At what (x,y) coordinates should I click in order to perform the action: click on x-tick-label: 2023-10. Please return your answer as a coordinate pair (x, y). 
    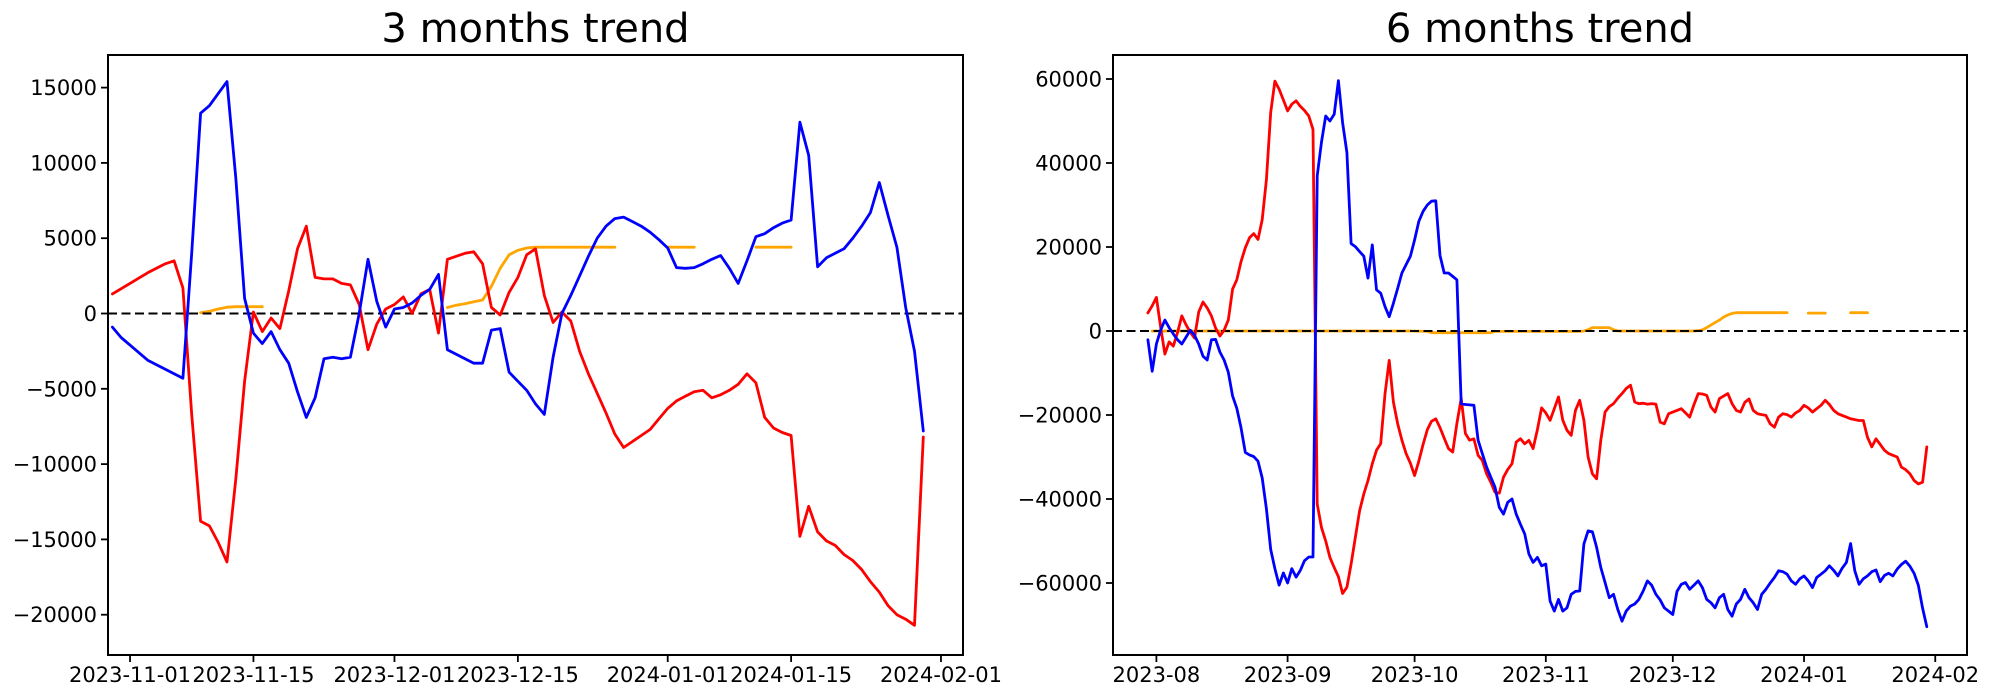
    Looking at the image, I should click on (1415, 675).